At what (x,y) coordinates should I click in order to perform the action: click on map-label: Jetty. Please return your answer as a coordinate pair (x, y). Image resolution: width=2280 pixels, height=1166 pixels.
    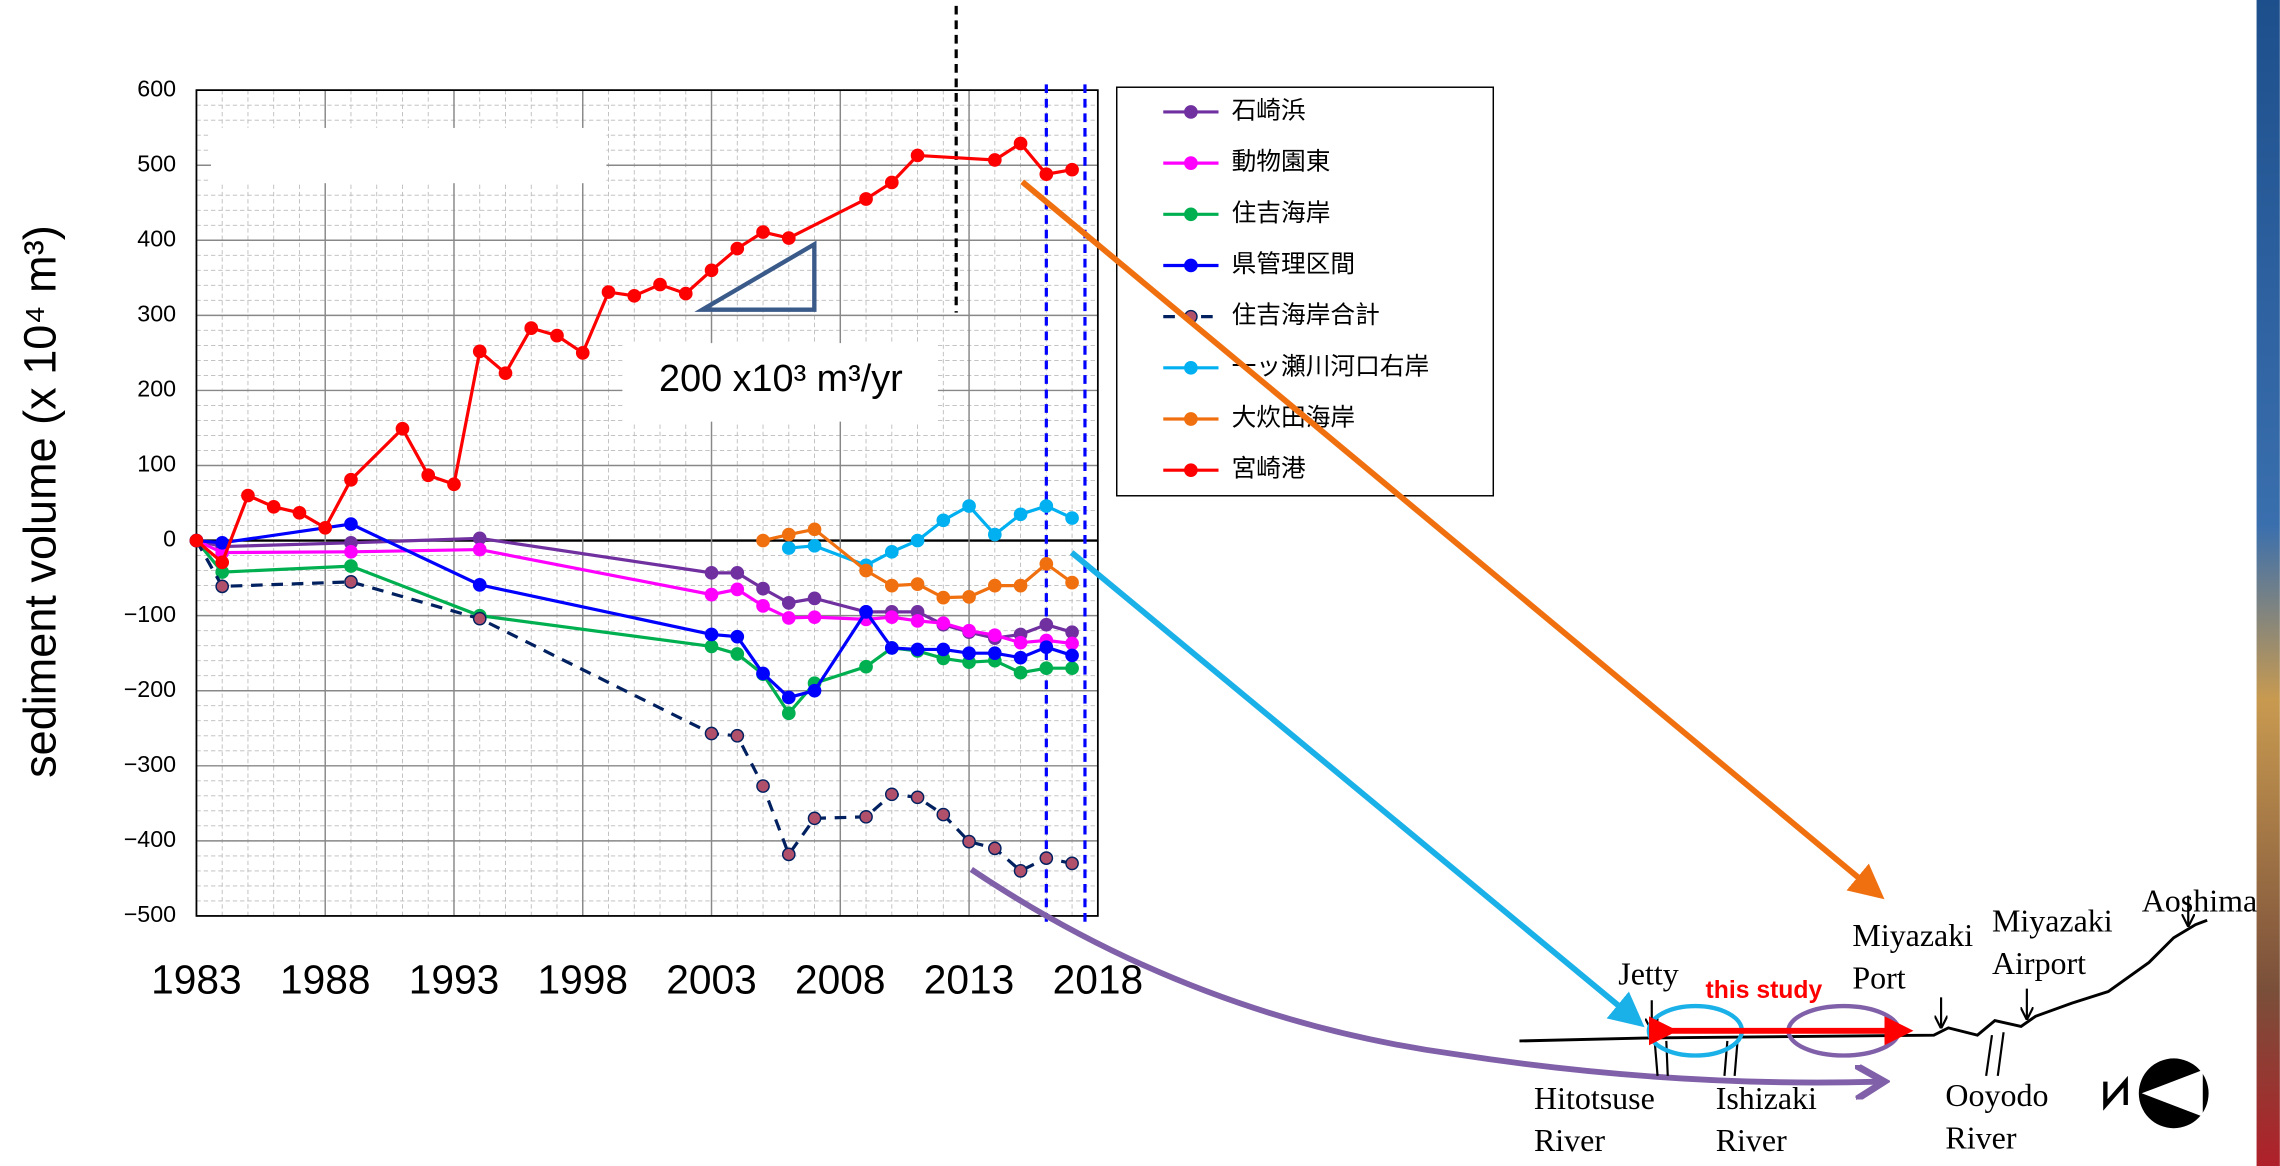
    Looking at the image, I should click on (1648, 973).